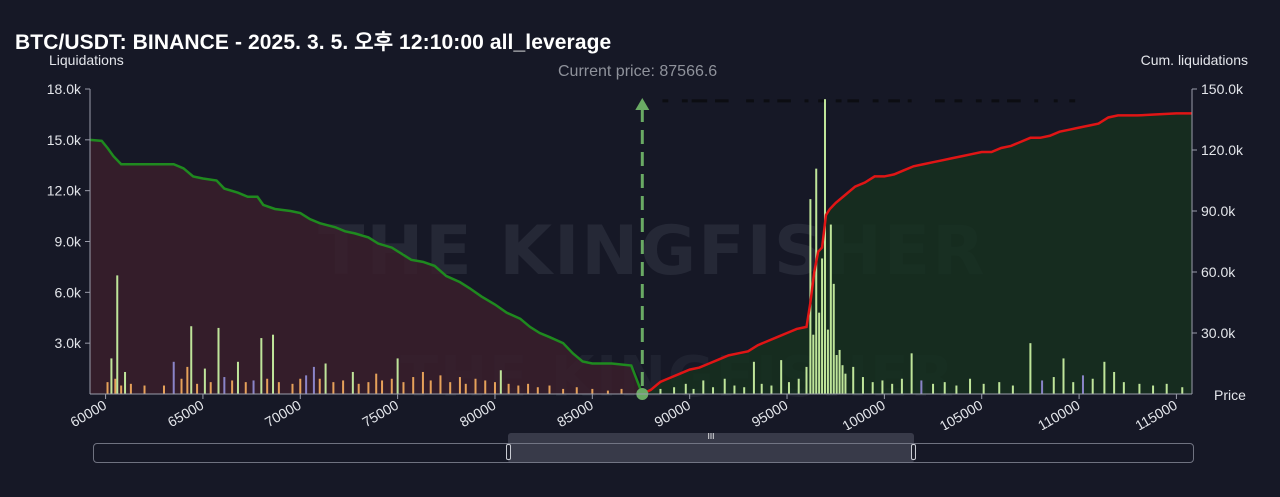 The height and width of the screenshot is (497, 1280). I want to click on range-slider-track, so click(643, 453).